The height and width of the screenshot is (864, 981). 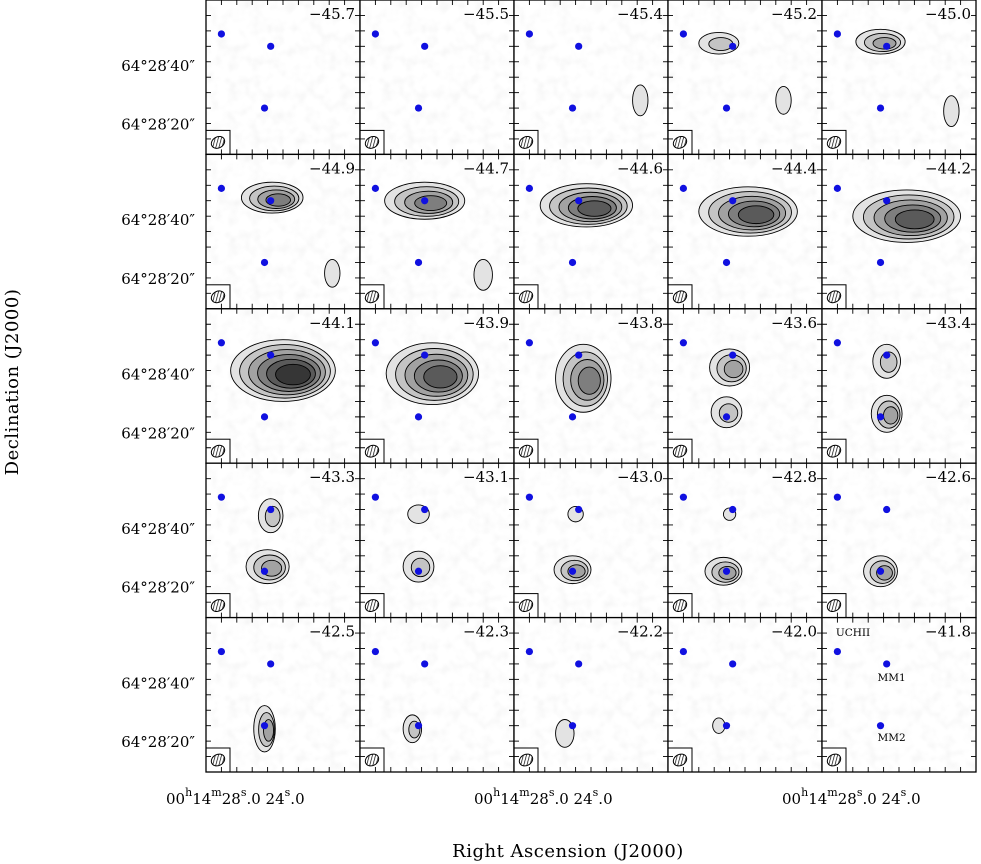 What do you see at coordinates (12, 382) in the screenshot?
I see `y-axis-label: Declination (J2000)` at bounding box center [12, 382].